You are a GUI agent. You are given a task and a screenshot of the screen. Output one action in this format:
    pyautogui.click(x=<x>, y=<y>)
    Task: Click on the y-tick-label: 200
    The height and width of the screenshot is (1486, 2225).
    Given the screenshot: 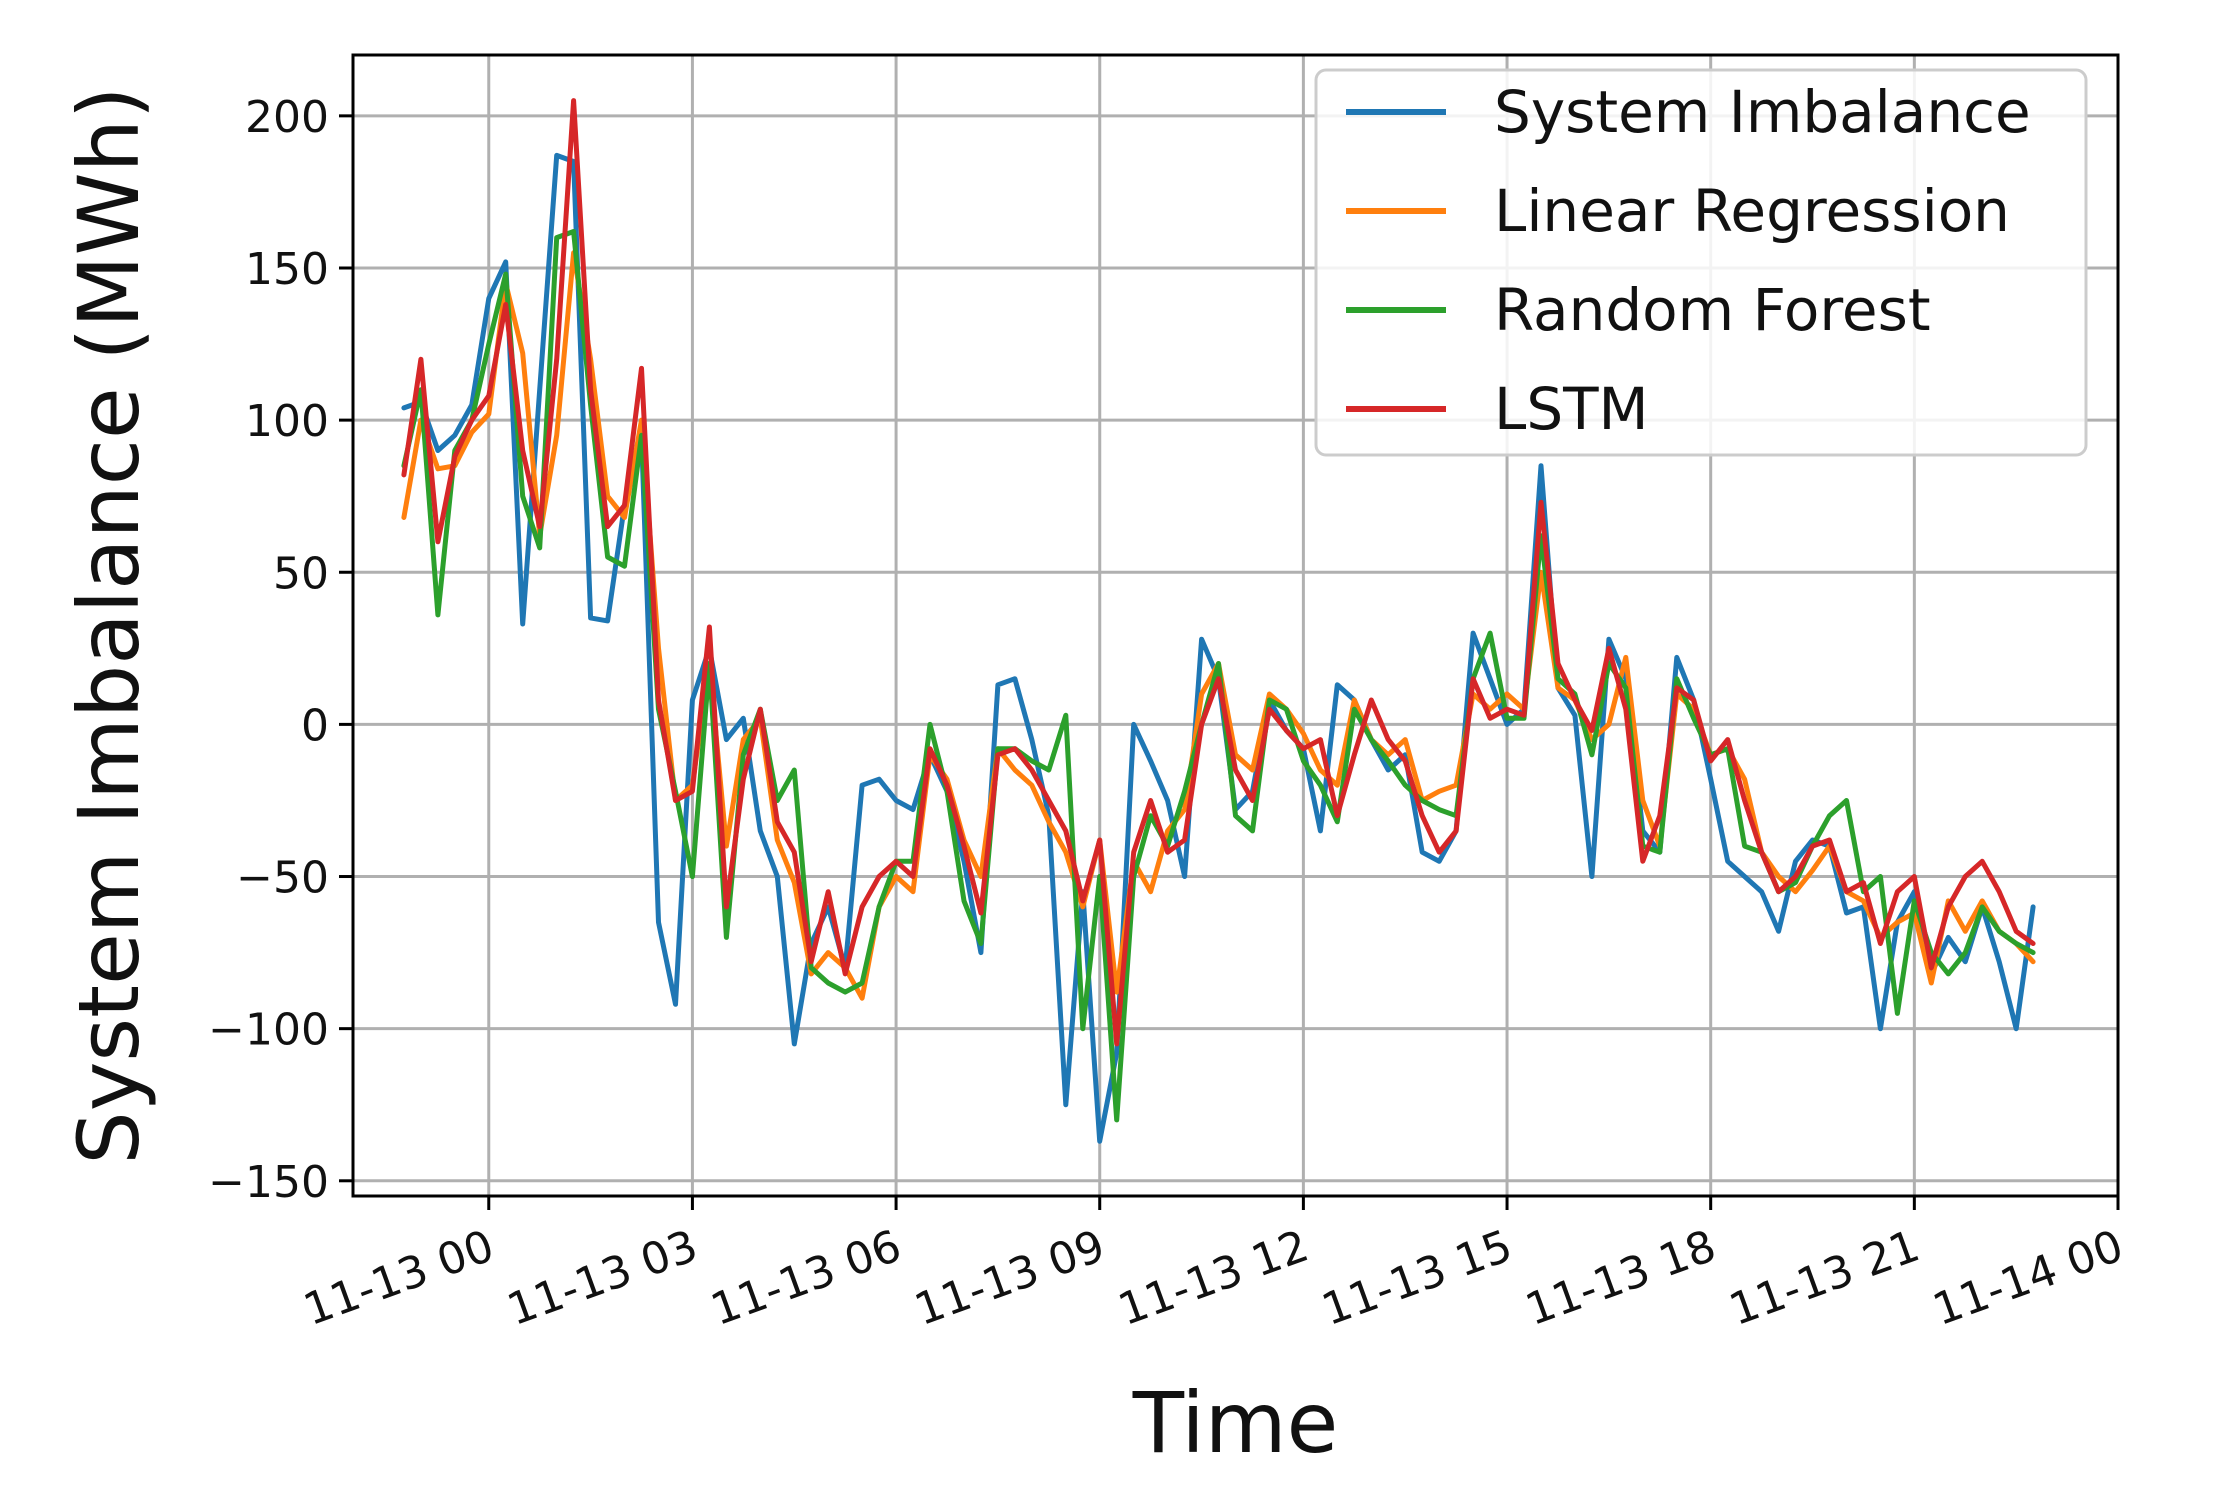 What is the action you would take?
    pyautogui.click(x=287, y=117)
    